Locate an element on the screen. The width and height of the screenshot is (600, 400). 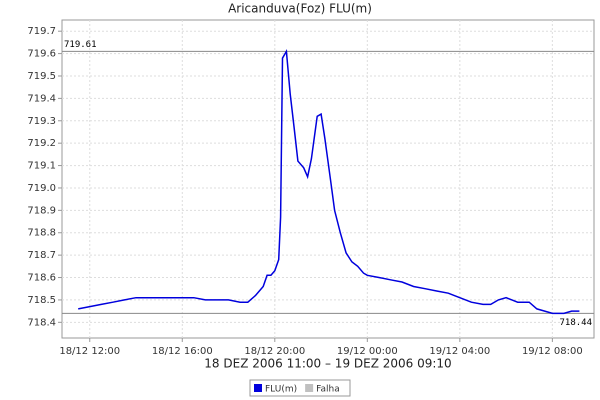
y-tick-label: 719.2 is located at coordinates (41, 143).